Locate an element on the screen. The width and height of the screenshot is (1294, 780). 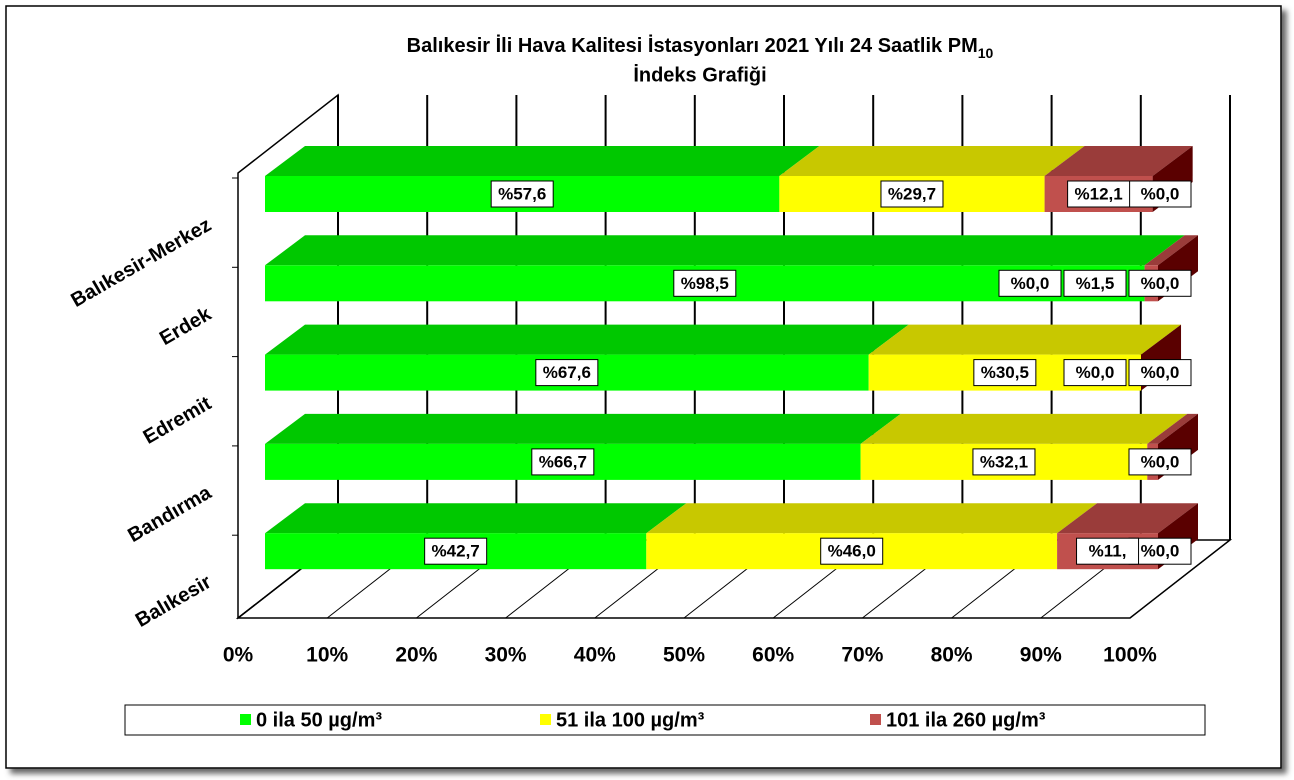
x-tick-label: 100% is located at coordinates (1130, 655).